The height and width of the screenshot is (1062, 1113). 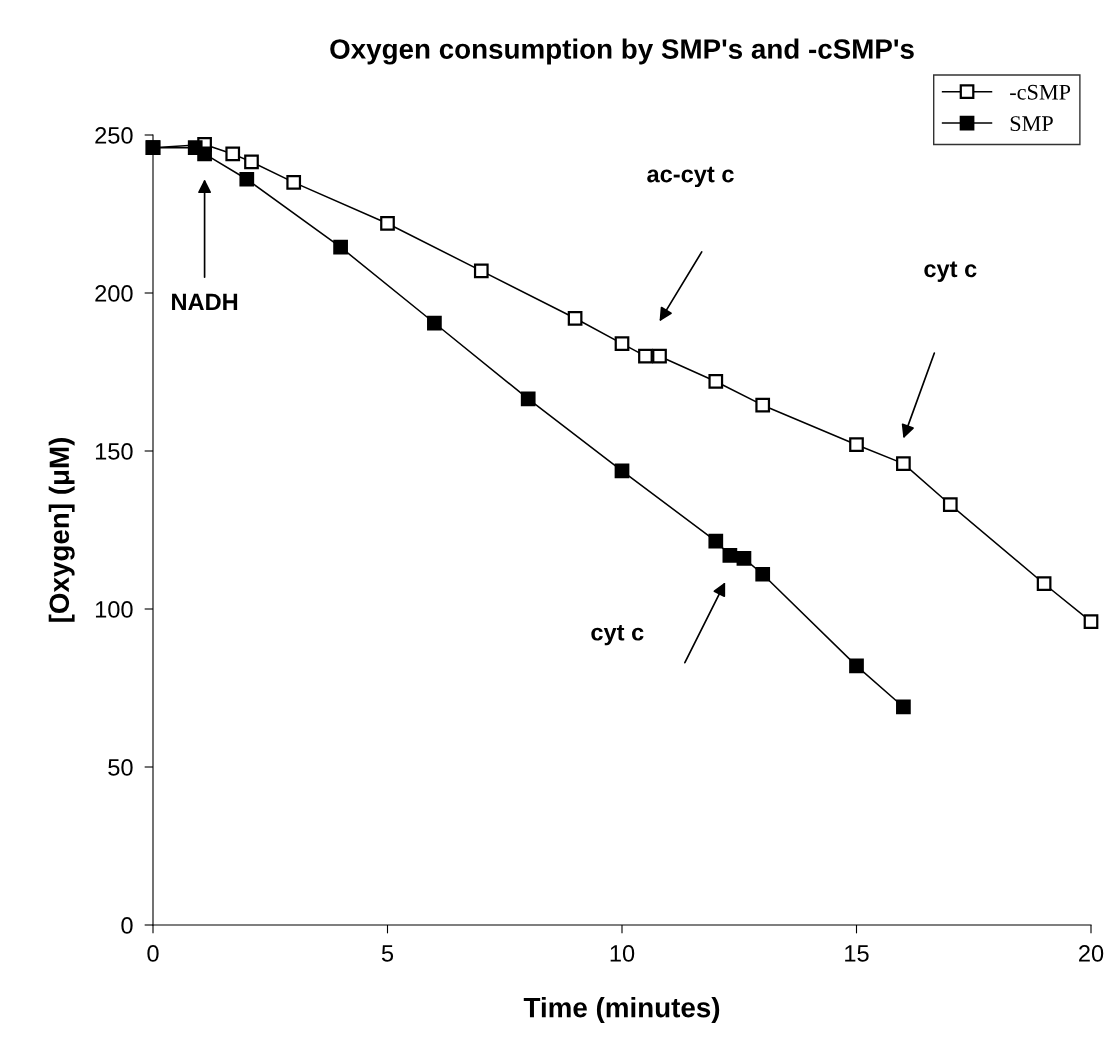 I want to click on x-tick-label: 10, so click(x=622, y=953).